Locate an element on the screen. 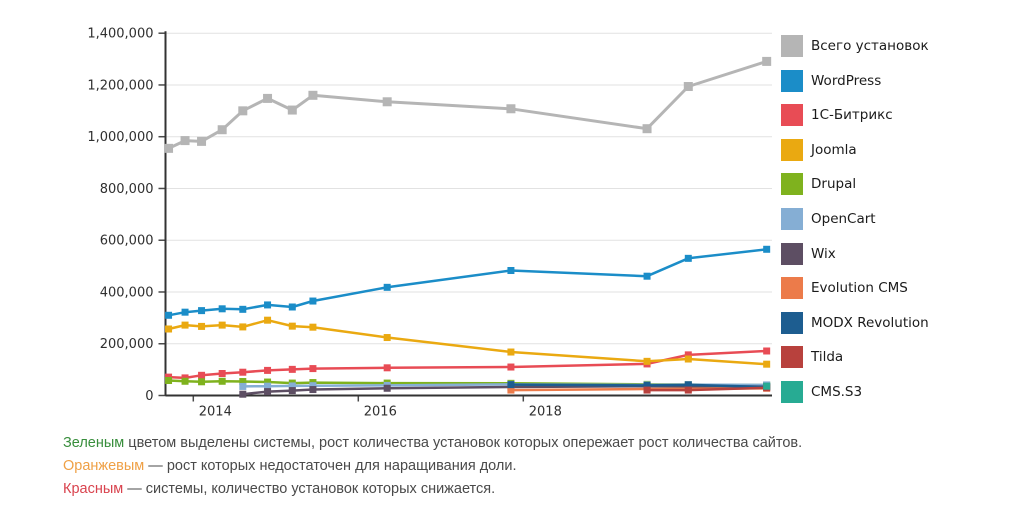 The image size is (1019, 520). y-axis-label: 1,200,000 is located at coordinates (120, 85).